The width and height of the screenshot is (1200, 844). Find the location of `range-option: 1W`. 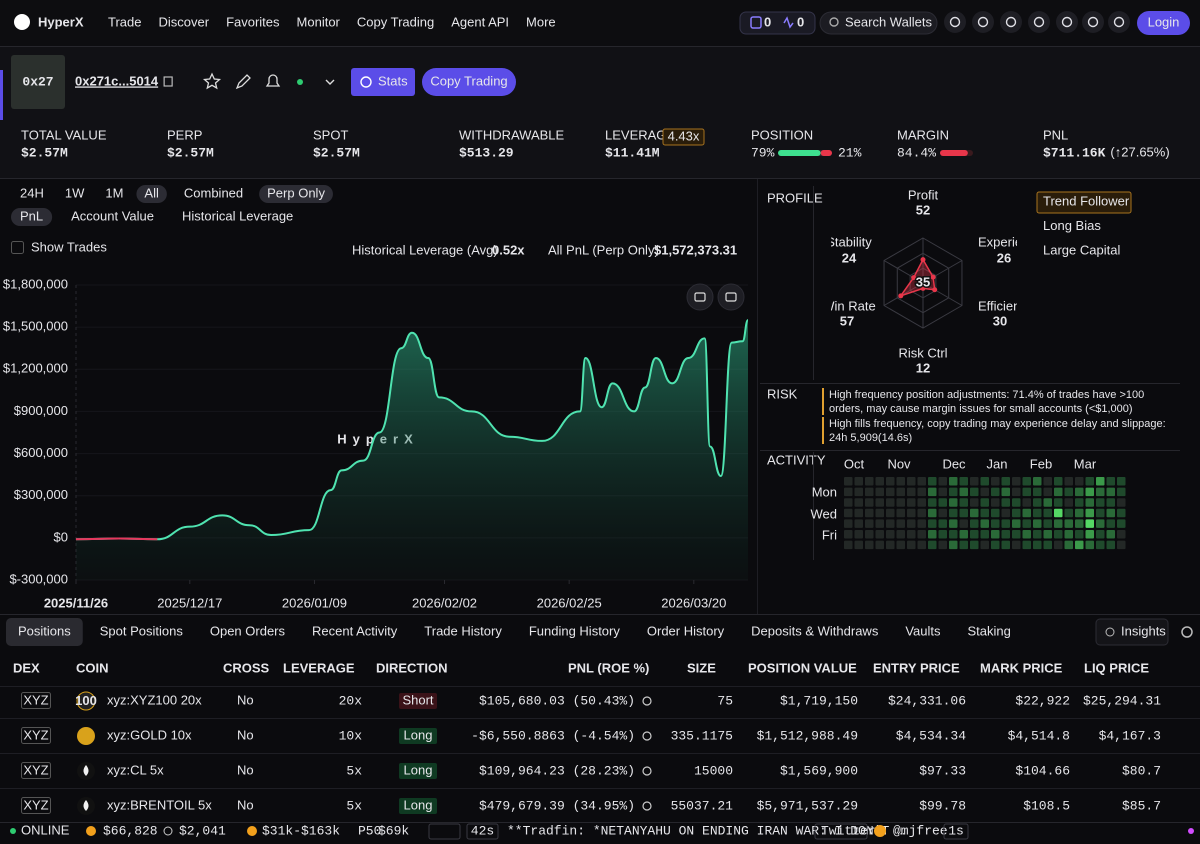

range-option: 1W is located at coordinates (75, 192).